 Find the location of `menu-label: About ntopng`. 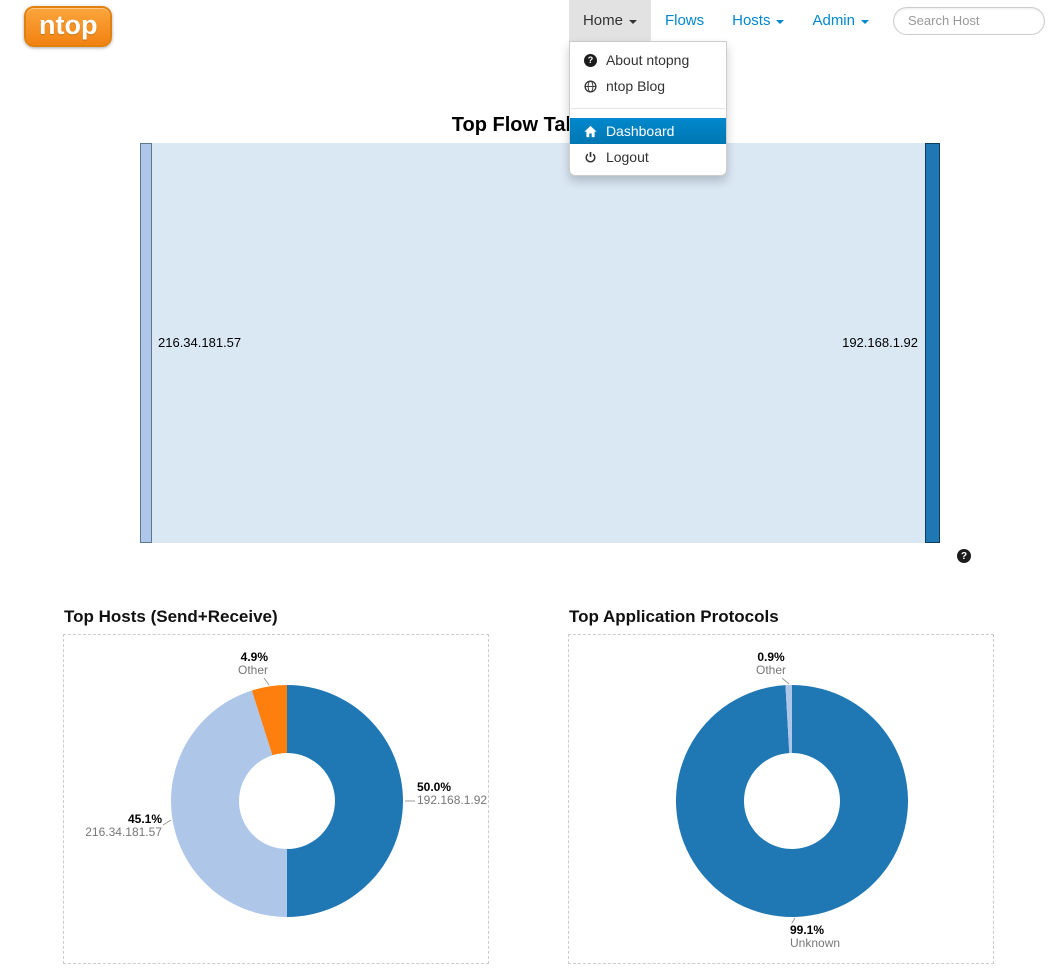

menu-label: About ntopng is located at coordinates (647, 60).